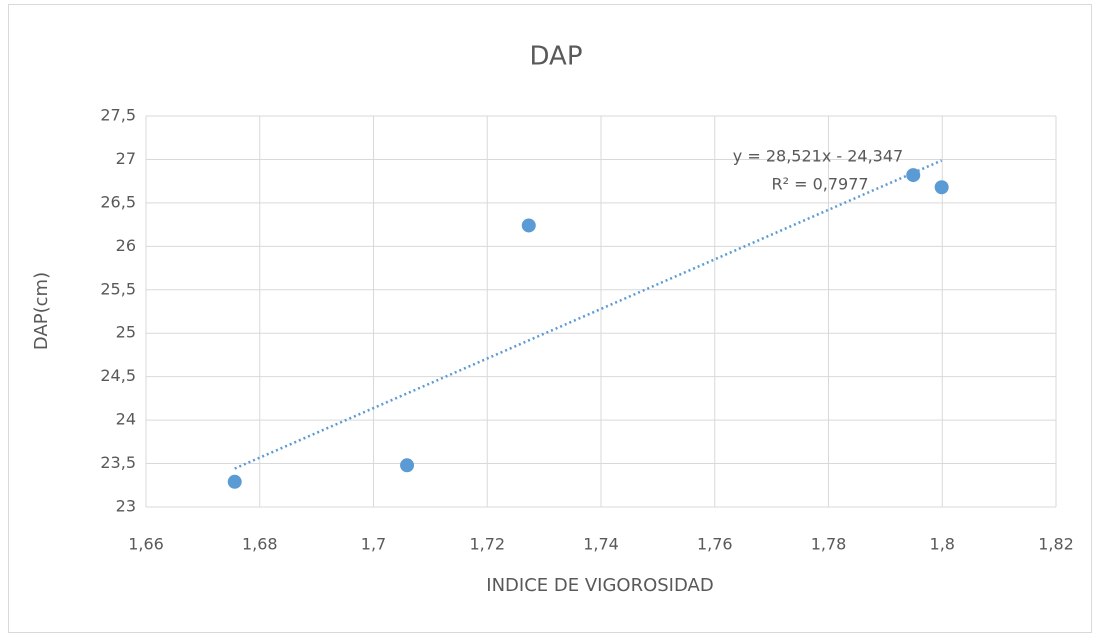 Image resolution: width=1098 pixels, height=639 pixels. What do you see at coordinates (118, 288) in the screenshot?
I see `y-tick-label: 25,5` at bounding box center [118, 288].